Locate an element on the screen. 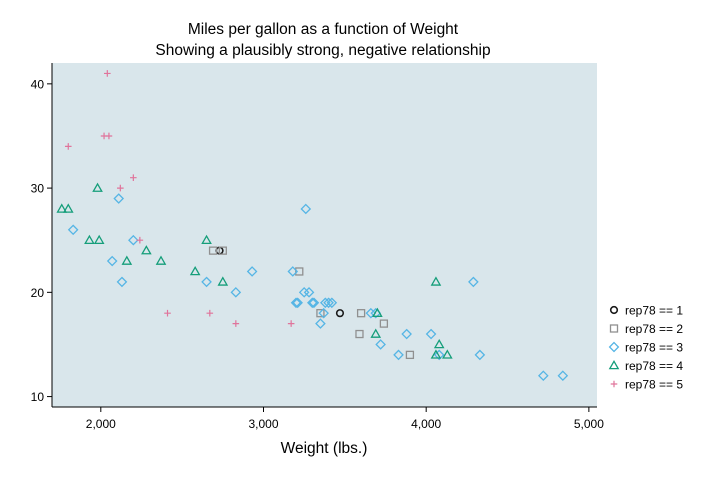  x-tick-label: 2,000 is located at coordinates (101, 424).